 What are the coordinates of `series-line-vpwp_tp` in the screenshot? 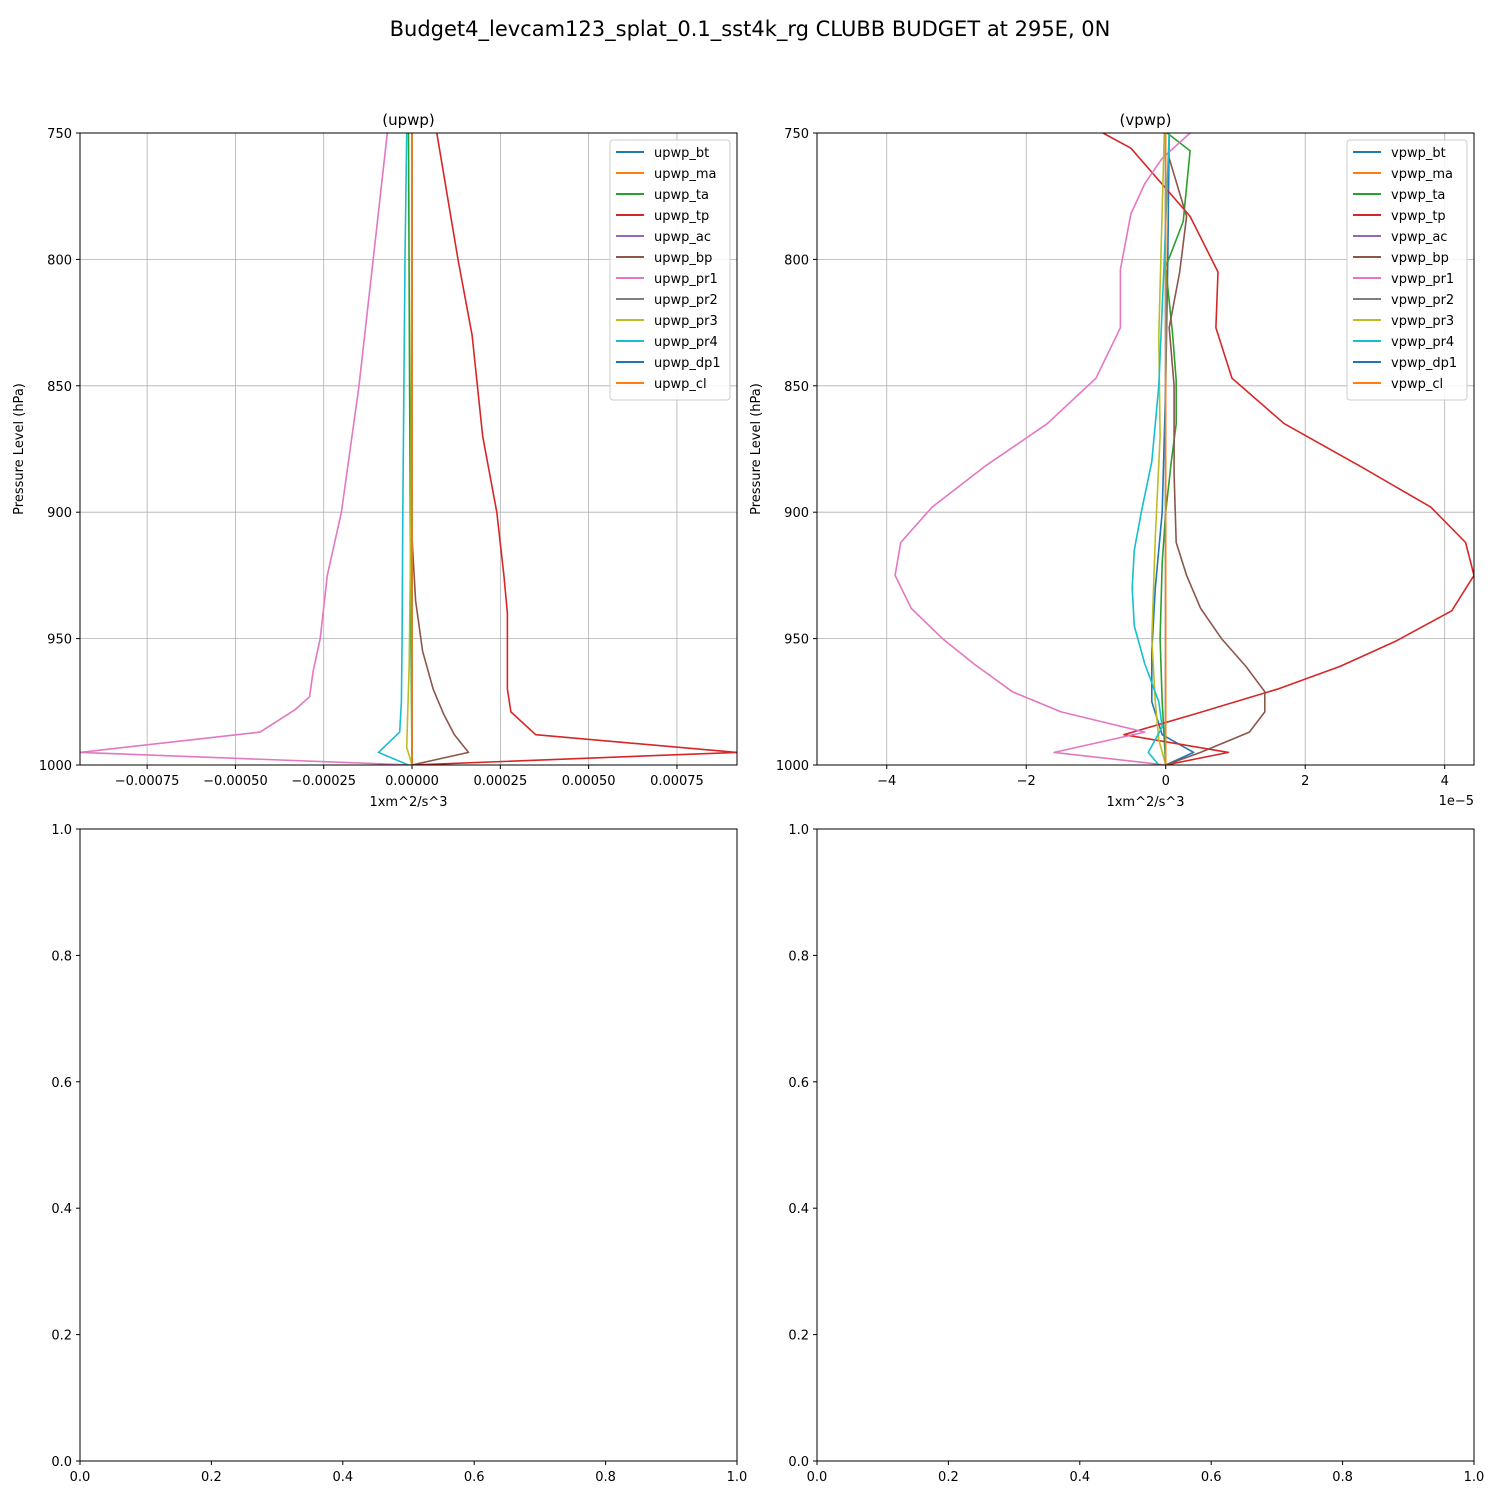 It's located at (1288, 449).